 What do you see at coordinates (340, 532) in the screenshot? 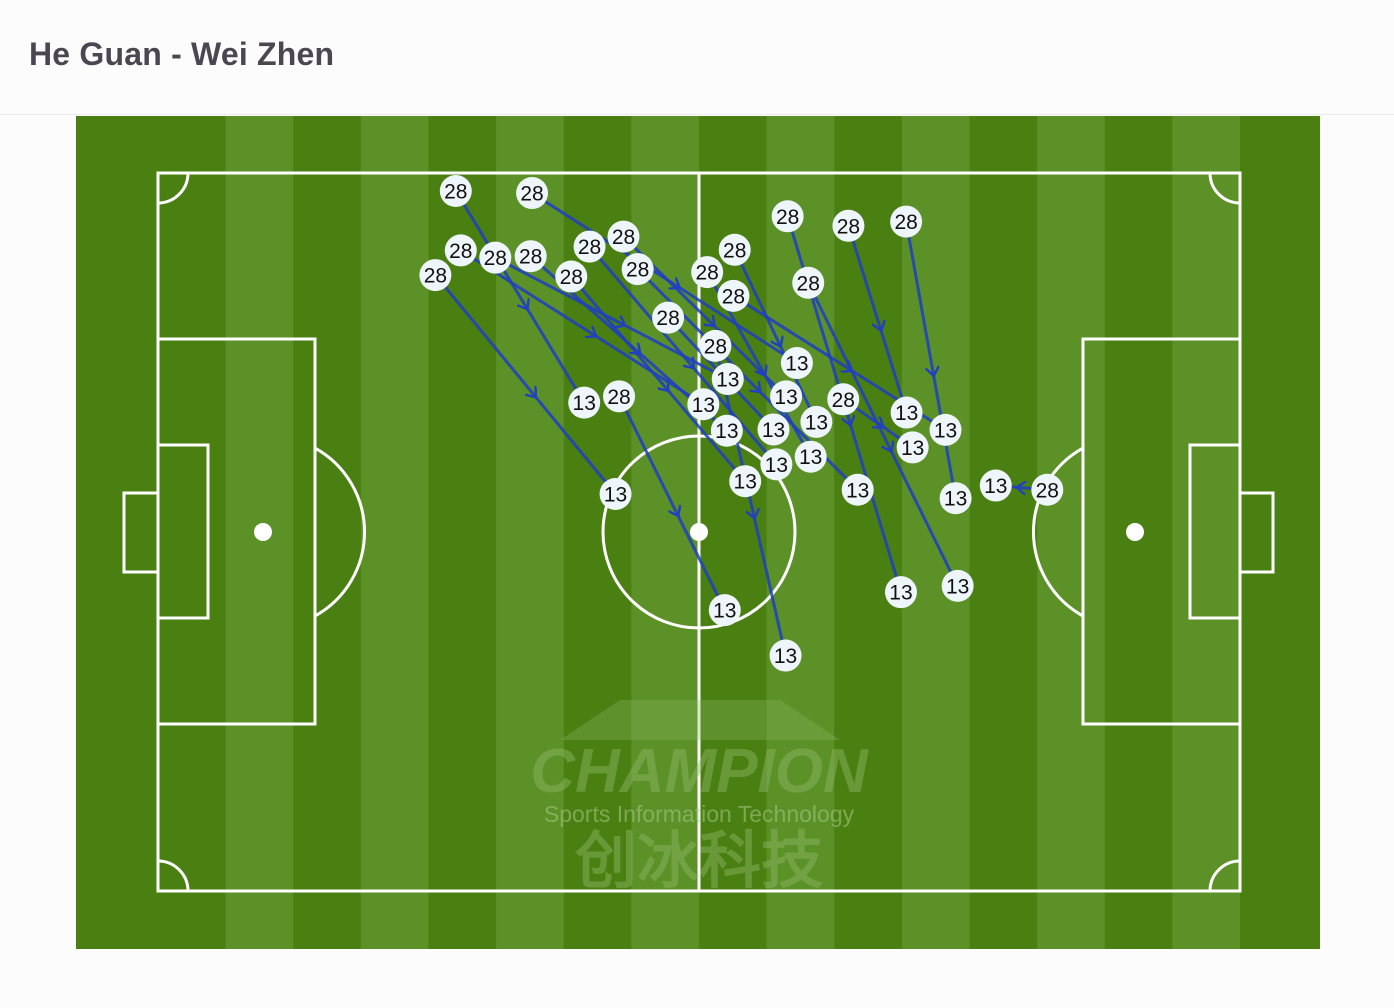
I see `left-penalty-arc` at bounding box center [340, 532].